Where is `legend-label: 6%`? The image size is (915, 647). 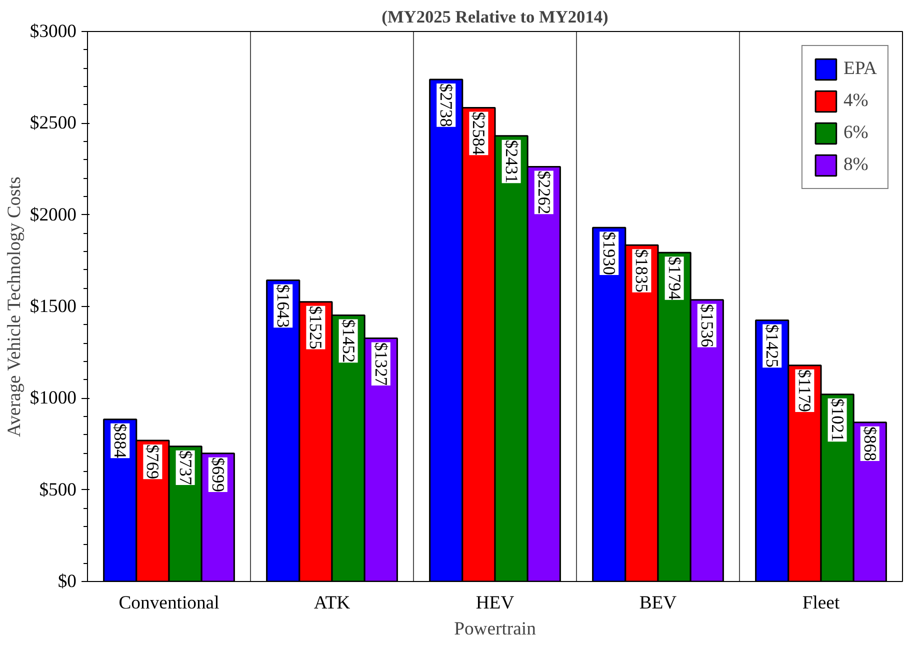
legend-label: 6% is located at coordinates (855, 133).